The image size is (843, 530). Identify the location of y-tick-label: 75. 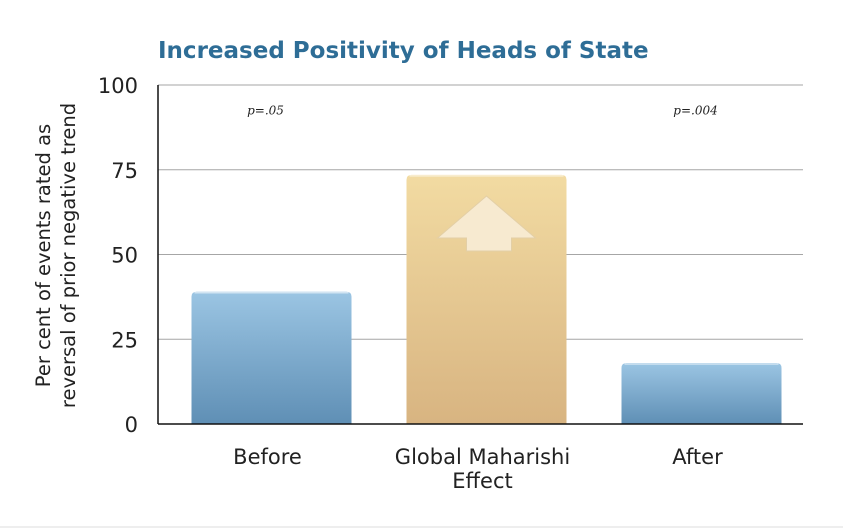
(124, 171).